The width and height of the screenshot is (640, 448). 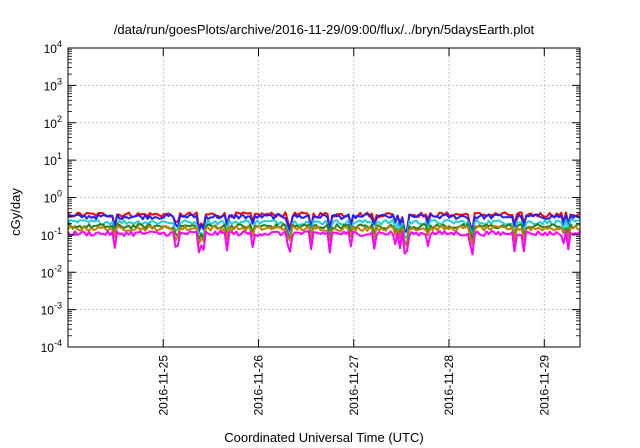 I want to click on y-tick-label: 10³, so click(x=53, y=84).